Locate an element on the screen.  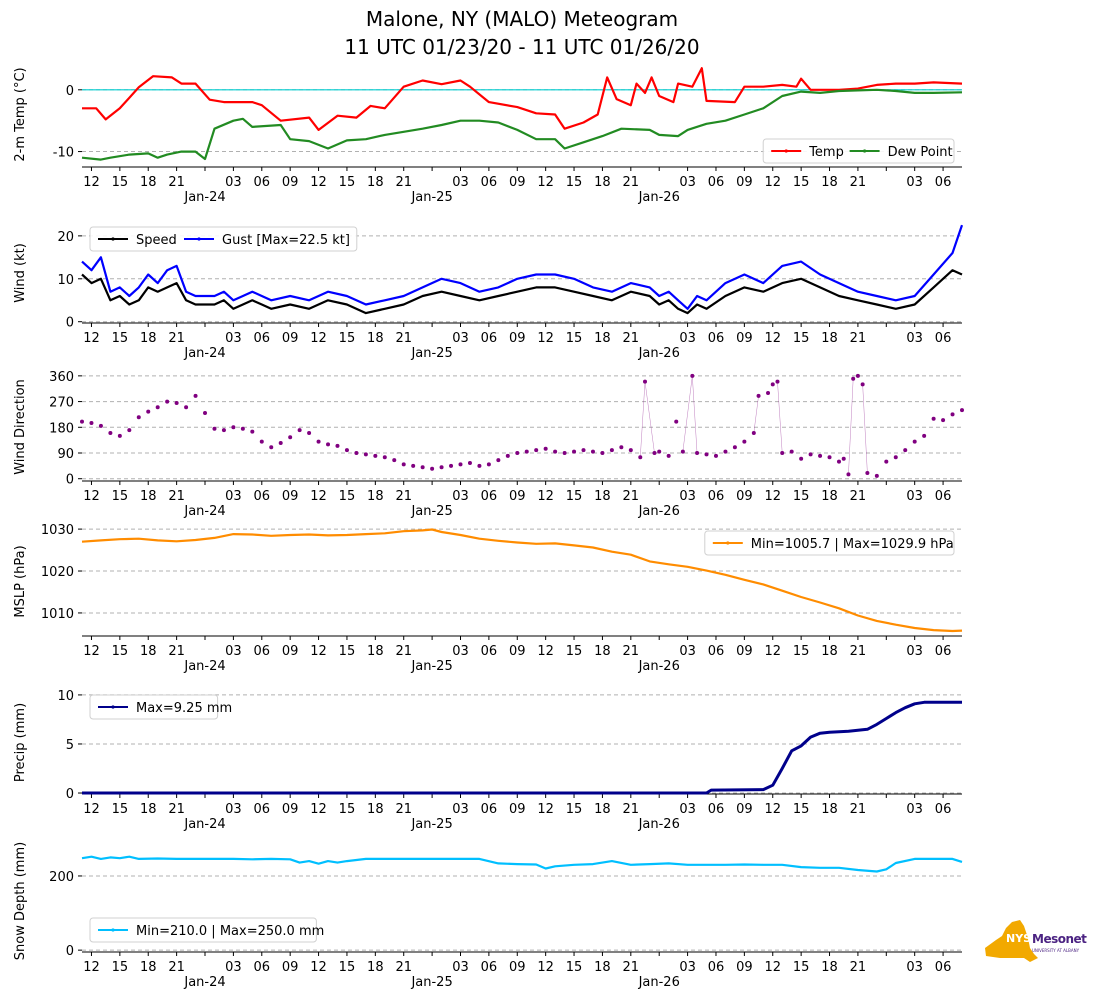
legend-marker-snow is located at coordinates (113, 930).